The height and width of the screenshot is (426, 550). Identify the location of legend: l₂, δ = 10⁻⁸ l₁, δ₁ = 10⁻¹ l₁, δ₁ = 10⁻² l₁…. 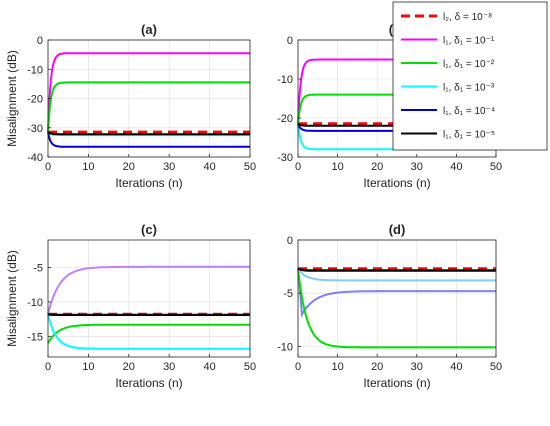
(470, 76).